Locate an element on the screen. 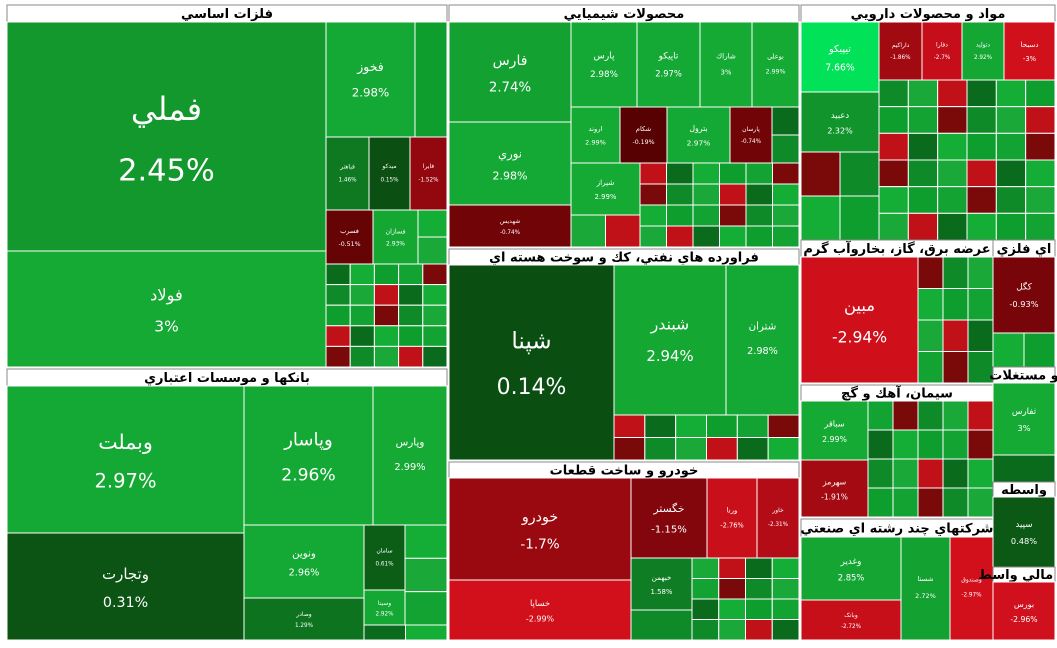 The width and height of the screenshot is (1057, 648). stock-change: 2.93% is located at coordinates (395, 243).